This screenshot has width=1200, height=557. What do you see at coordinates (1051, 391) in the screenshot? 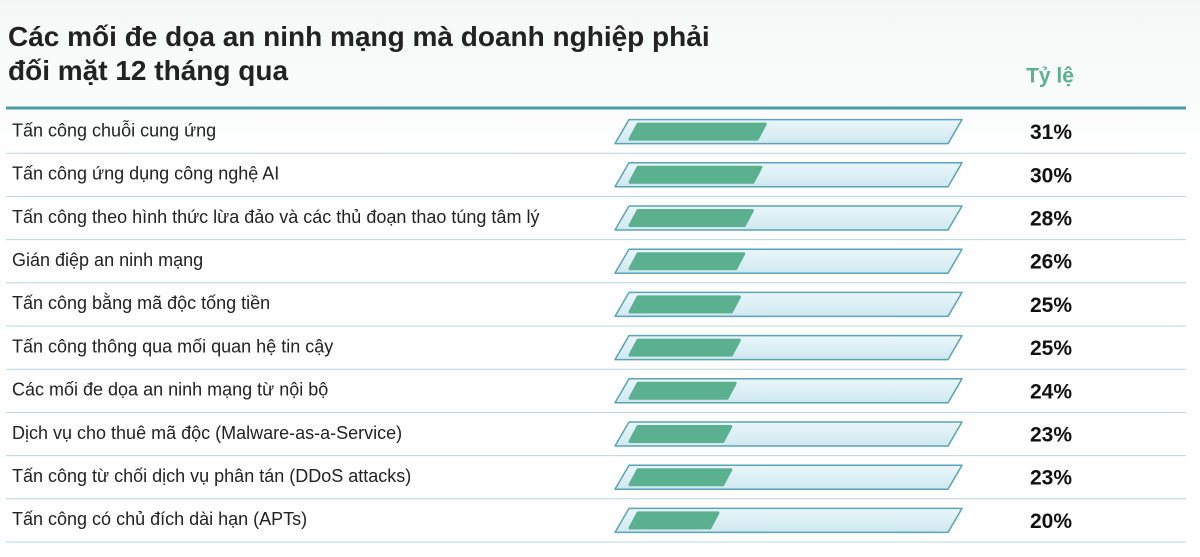
I see `value-label: 24%` at bounding box center [1051, 391].